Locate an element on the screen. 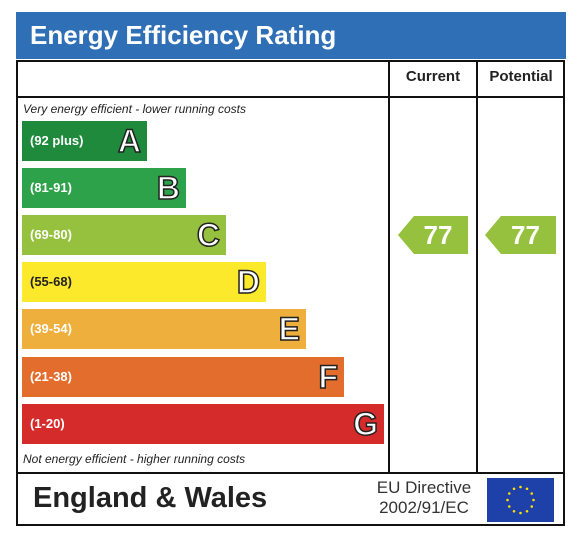  potential-arrow-shape is located at coordinates (520, 235).